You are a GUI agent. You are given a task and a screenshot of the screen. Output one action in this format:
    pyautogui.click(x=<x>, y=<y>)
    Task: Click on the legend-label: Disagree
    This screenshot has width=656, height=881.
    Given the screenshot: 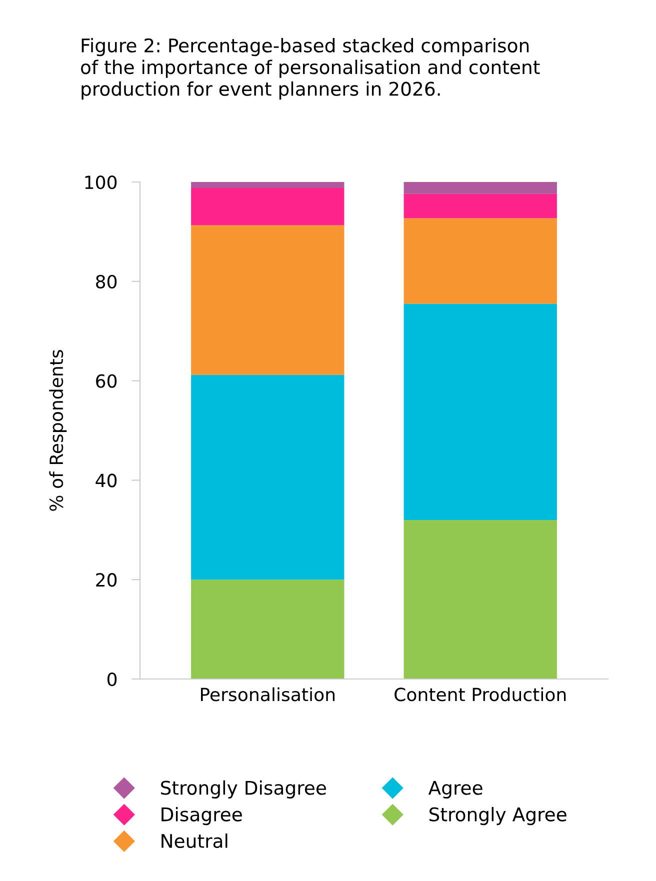 What is the action you would take?
    pyautogui.click(x=202, y=816)
    